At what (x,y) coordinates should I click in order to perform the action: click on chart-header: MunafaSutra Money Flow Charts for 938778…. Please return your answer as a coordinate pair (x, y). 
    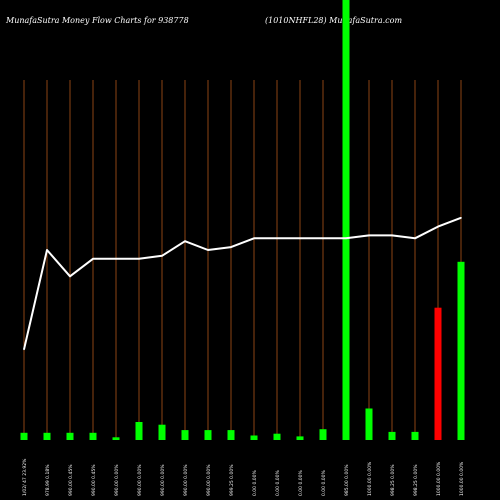
    Looking at the image, I should click on (250, 23).